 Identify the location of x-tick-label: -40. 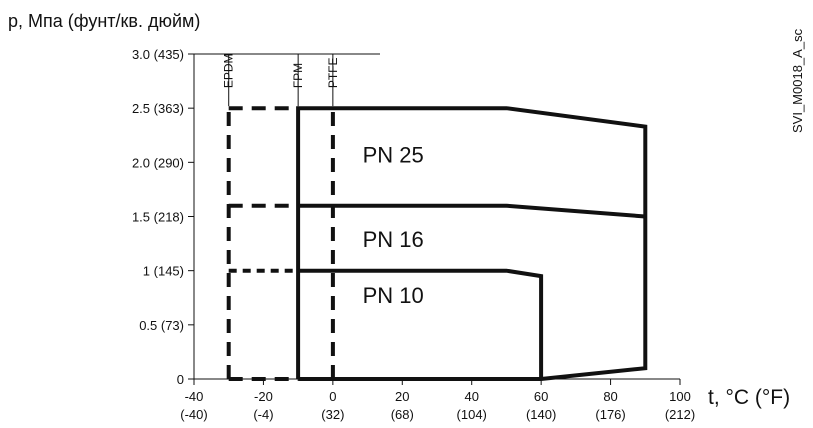
(194, 396).